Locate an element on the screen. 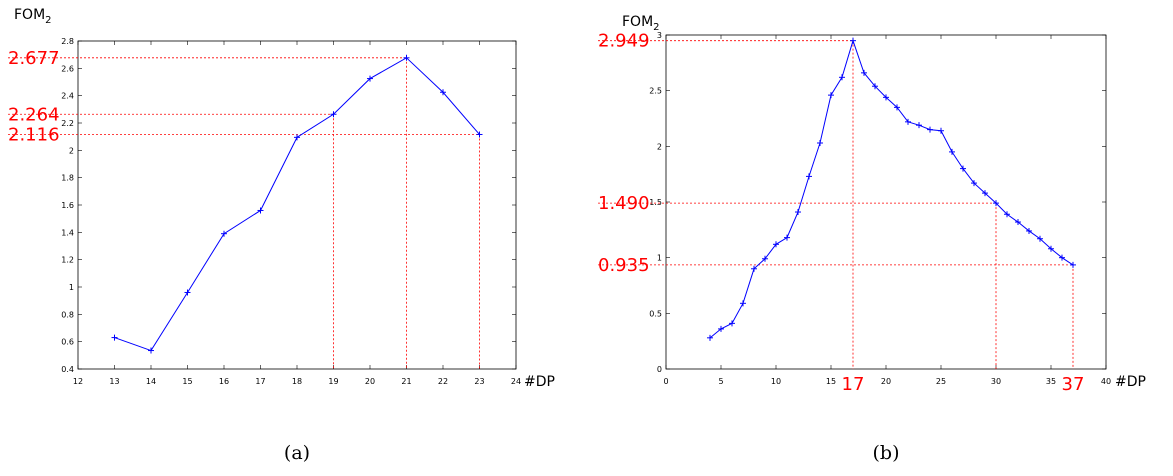  reference-value-label: 2.116 is located at coordinates (34, 134).